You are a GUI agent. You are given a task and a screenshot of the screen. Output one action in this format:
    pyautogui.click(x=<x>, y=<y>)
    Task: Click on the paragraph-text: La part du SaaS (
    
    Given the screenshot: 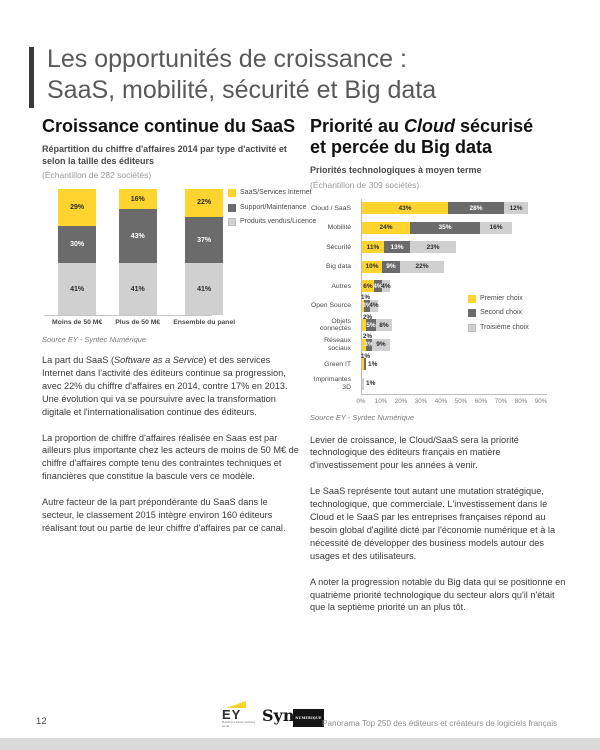 What is the action you would take?
    pyautogui.click(x=78, y=360)
    